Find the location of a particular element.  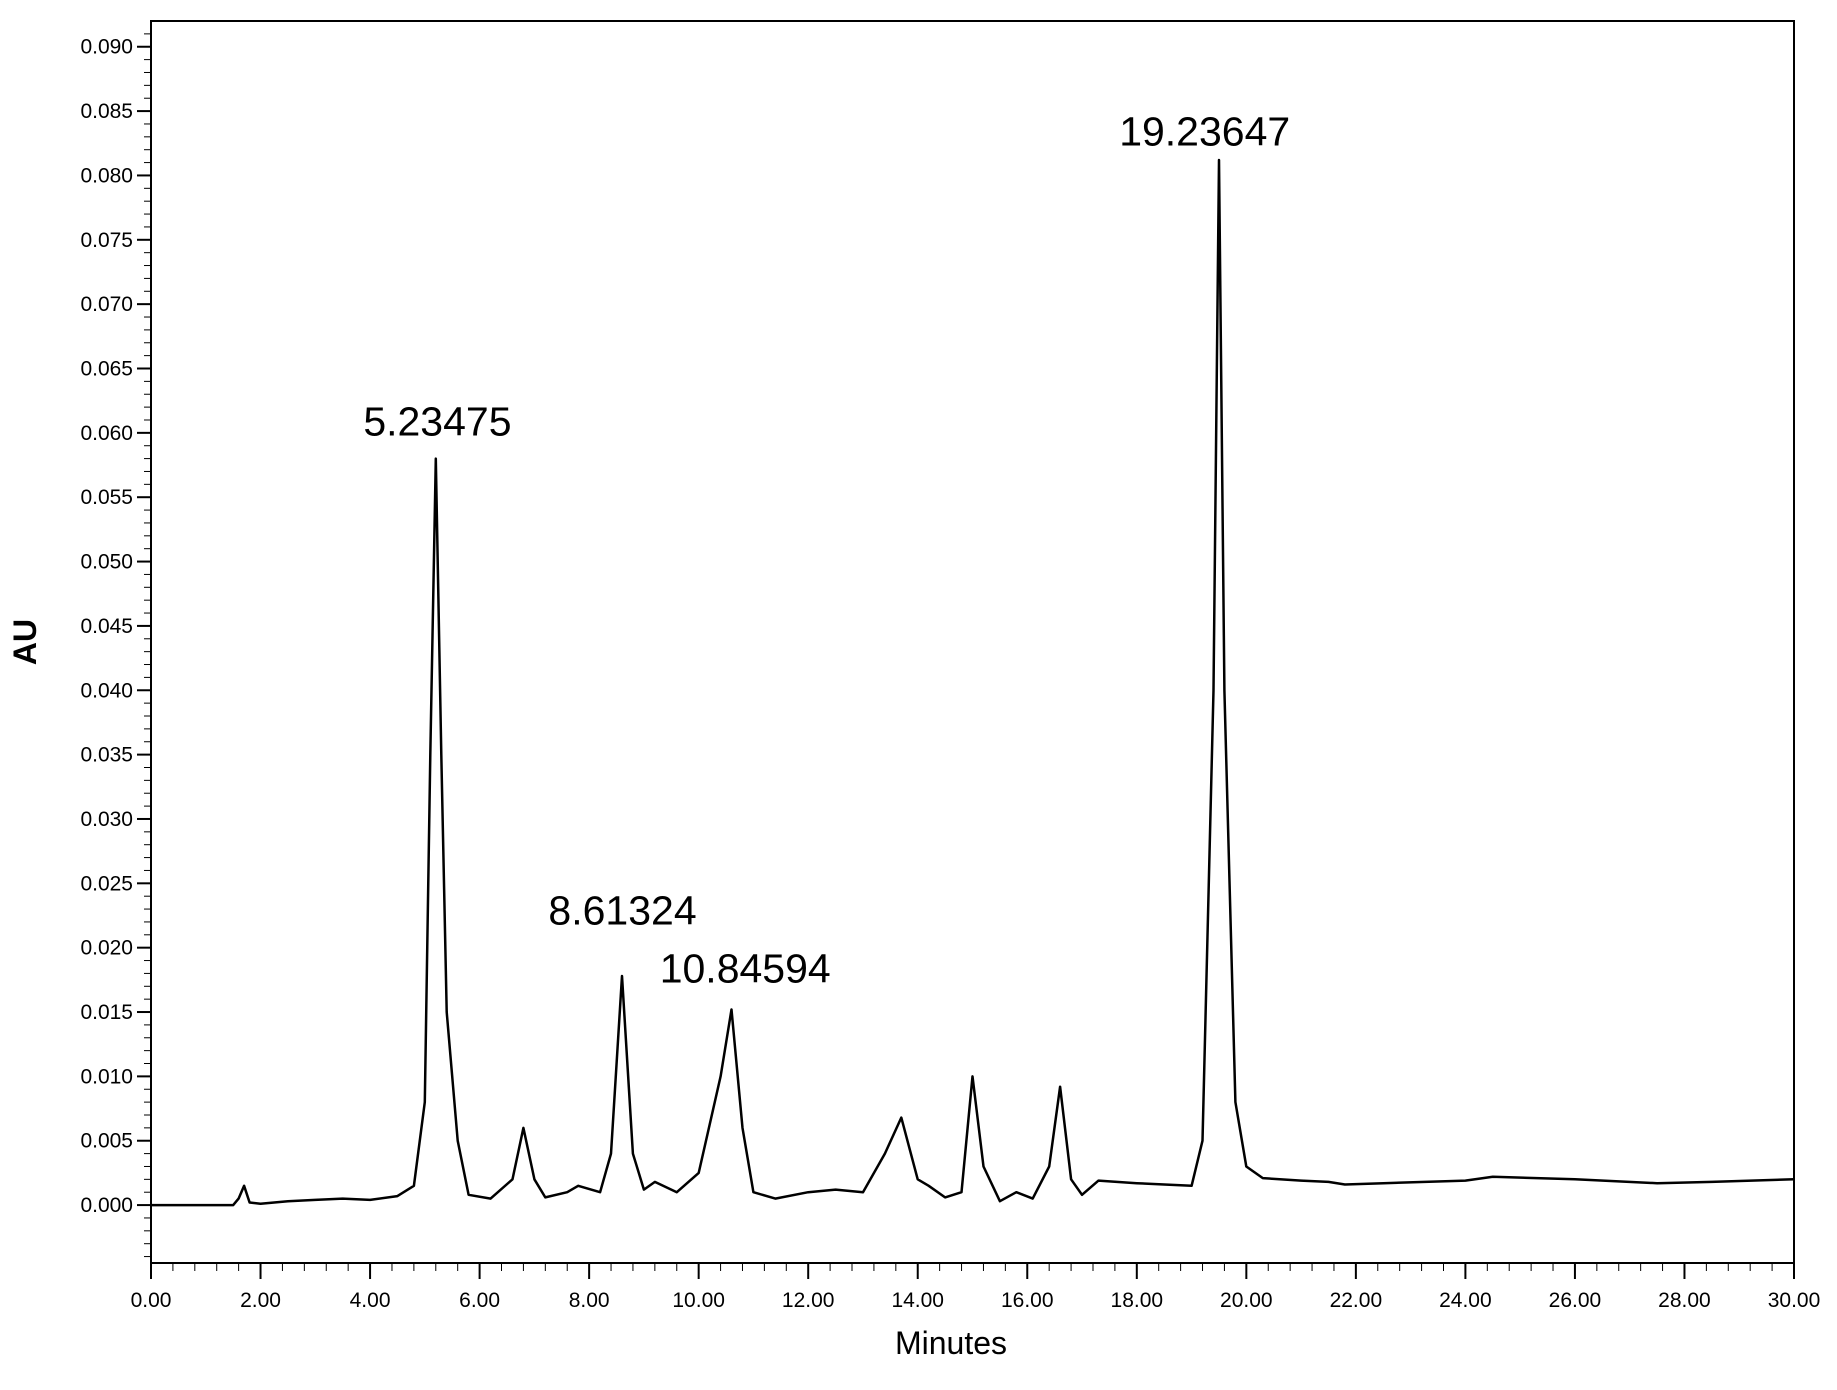

y-tick-label: 0.075 is located at coordinates (106, 240).